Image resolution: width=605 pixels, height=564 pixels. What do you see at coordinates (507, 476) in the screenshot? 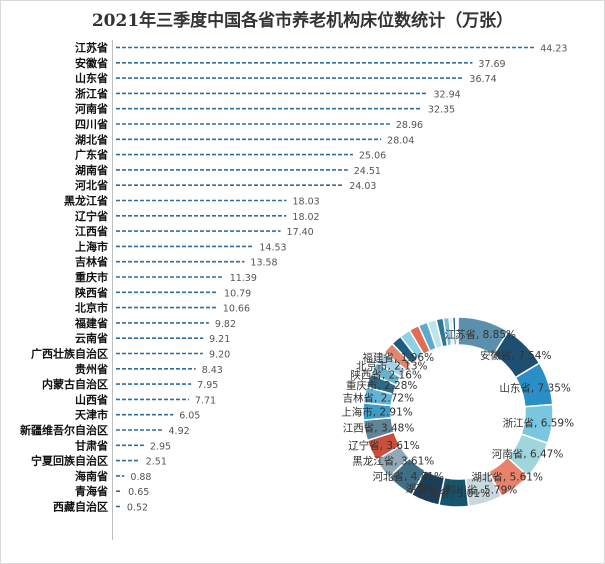
I see `slice-label: 湖北省, 5.61%` at bounding box center [507, 476].